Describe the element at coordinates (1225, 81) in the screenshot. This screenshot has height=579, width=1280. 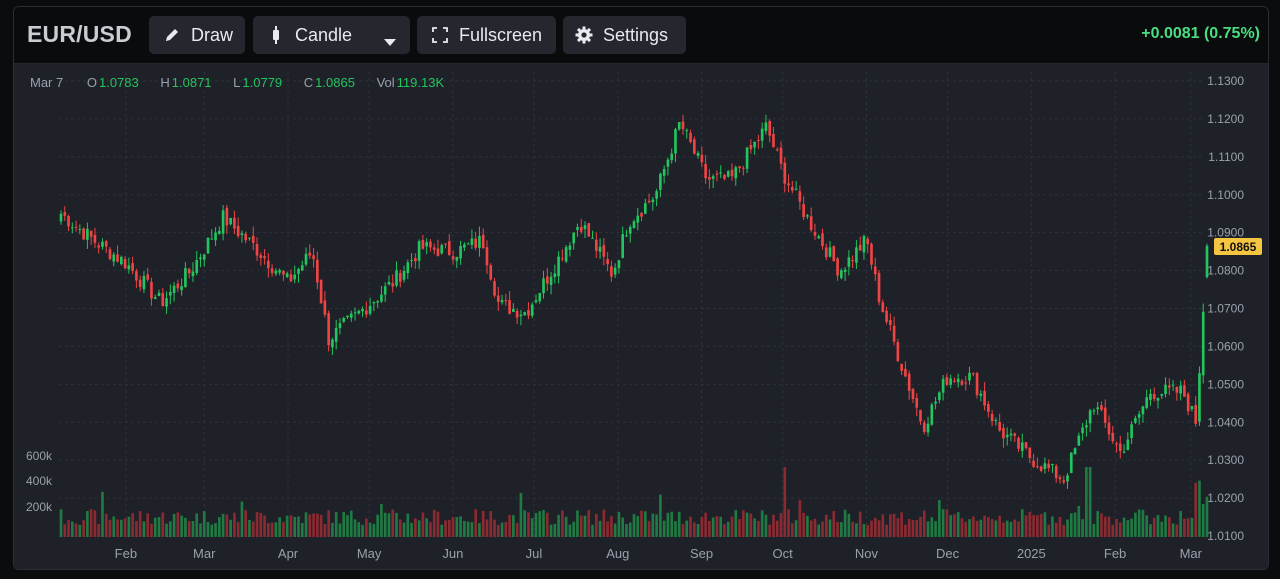
I see `price-tick-label: 1.1300` at that location.